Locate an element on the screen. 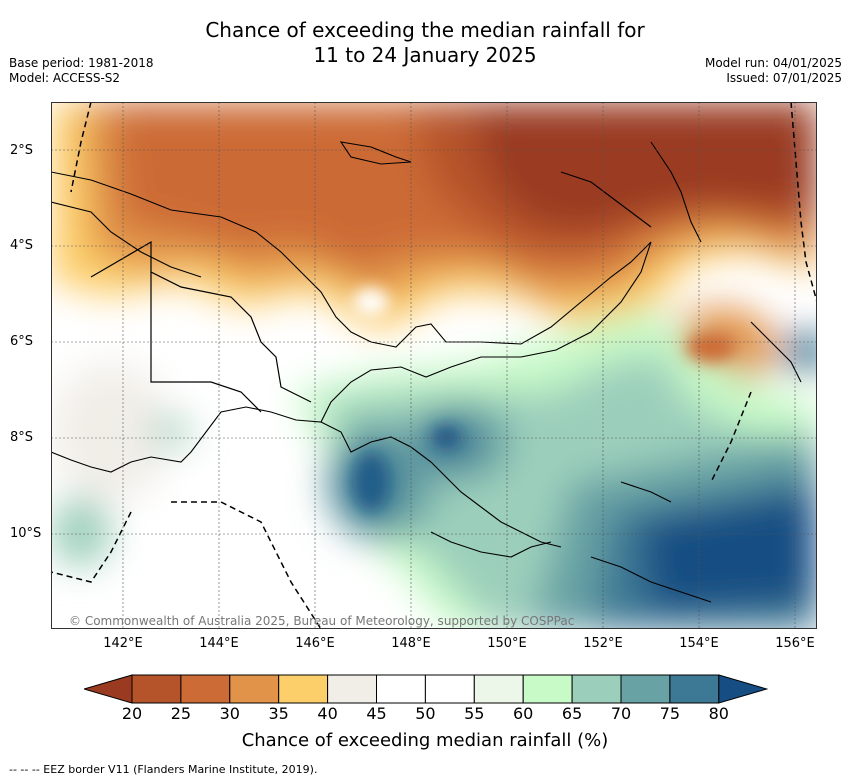 This screenshot has width=850, height=781. colorbar-tick-label: 70 is located at coordinates (621, 713).